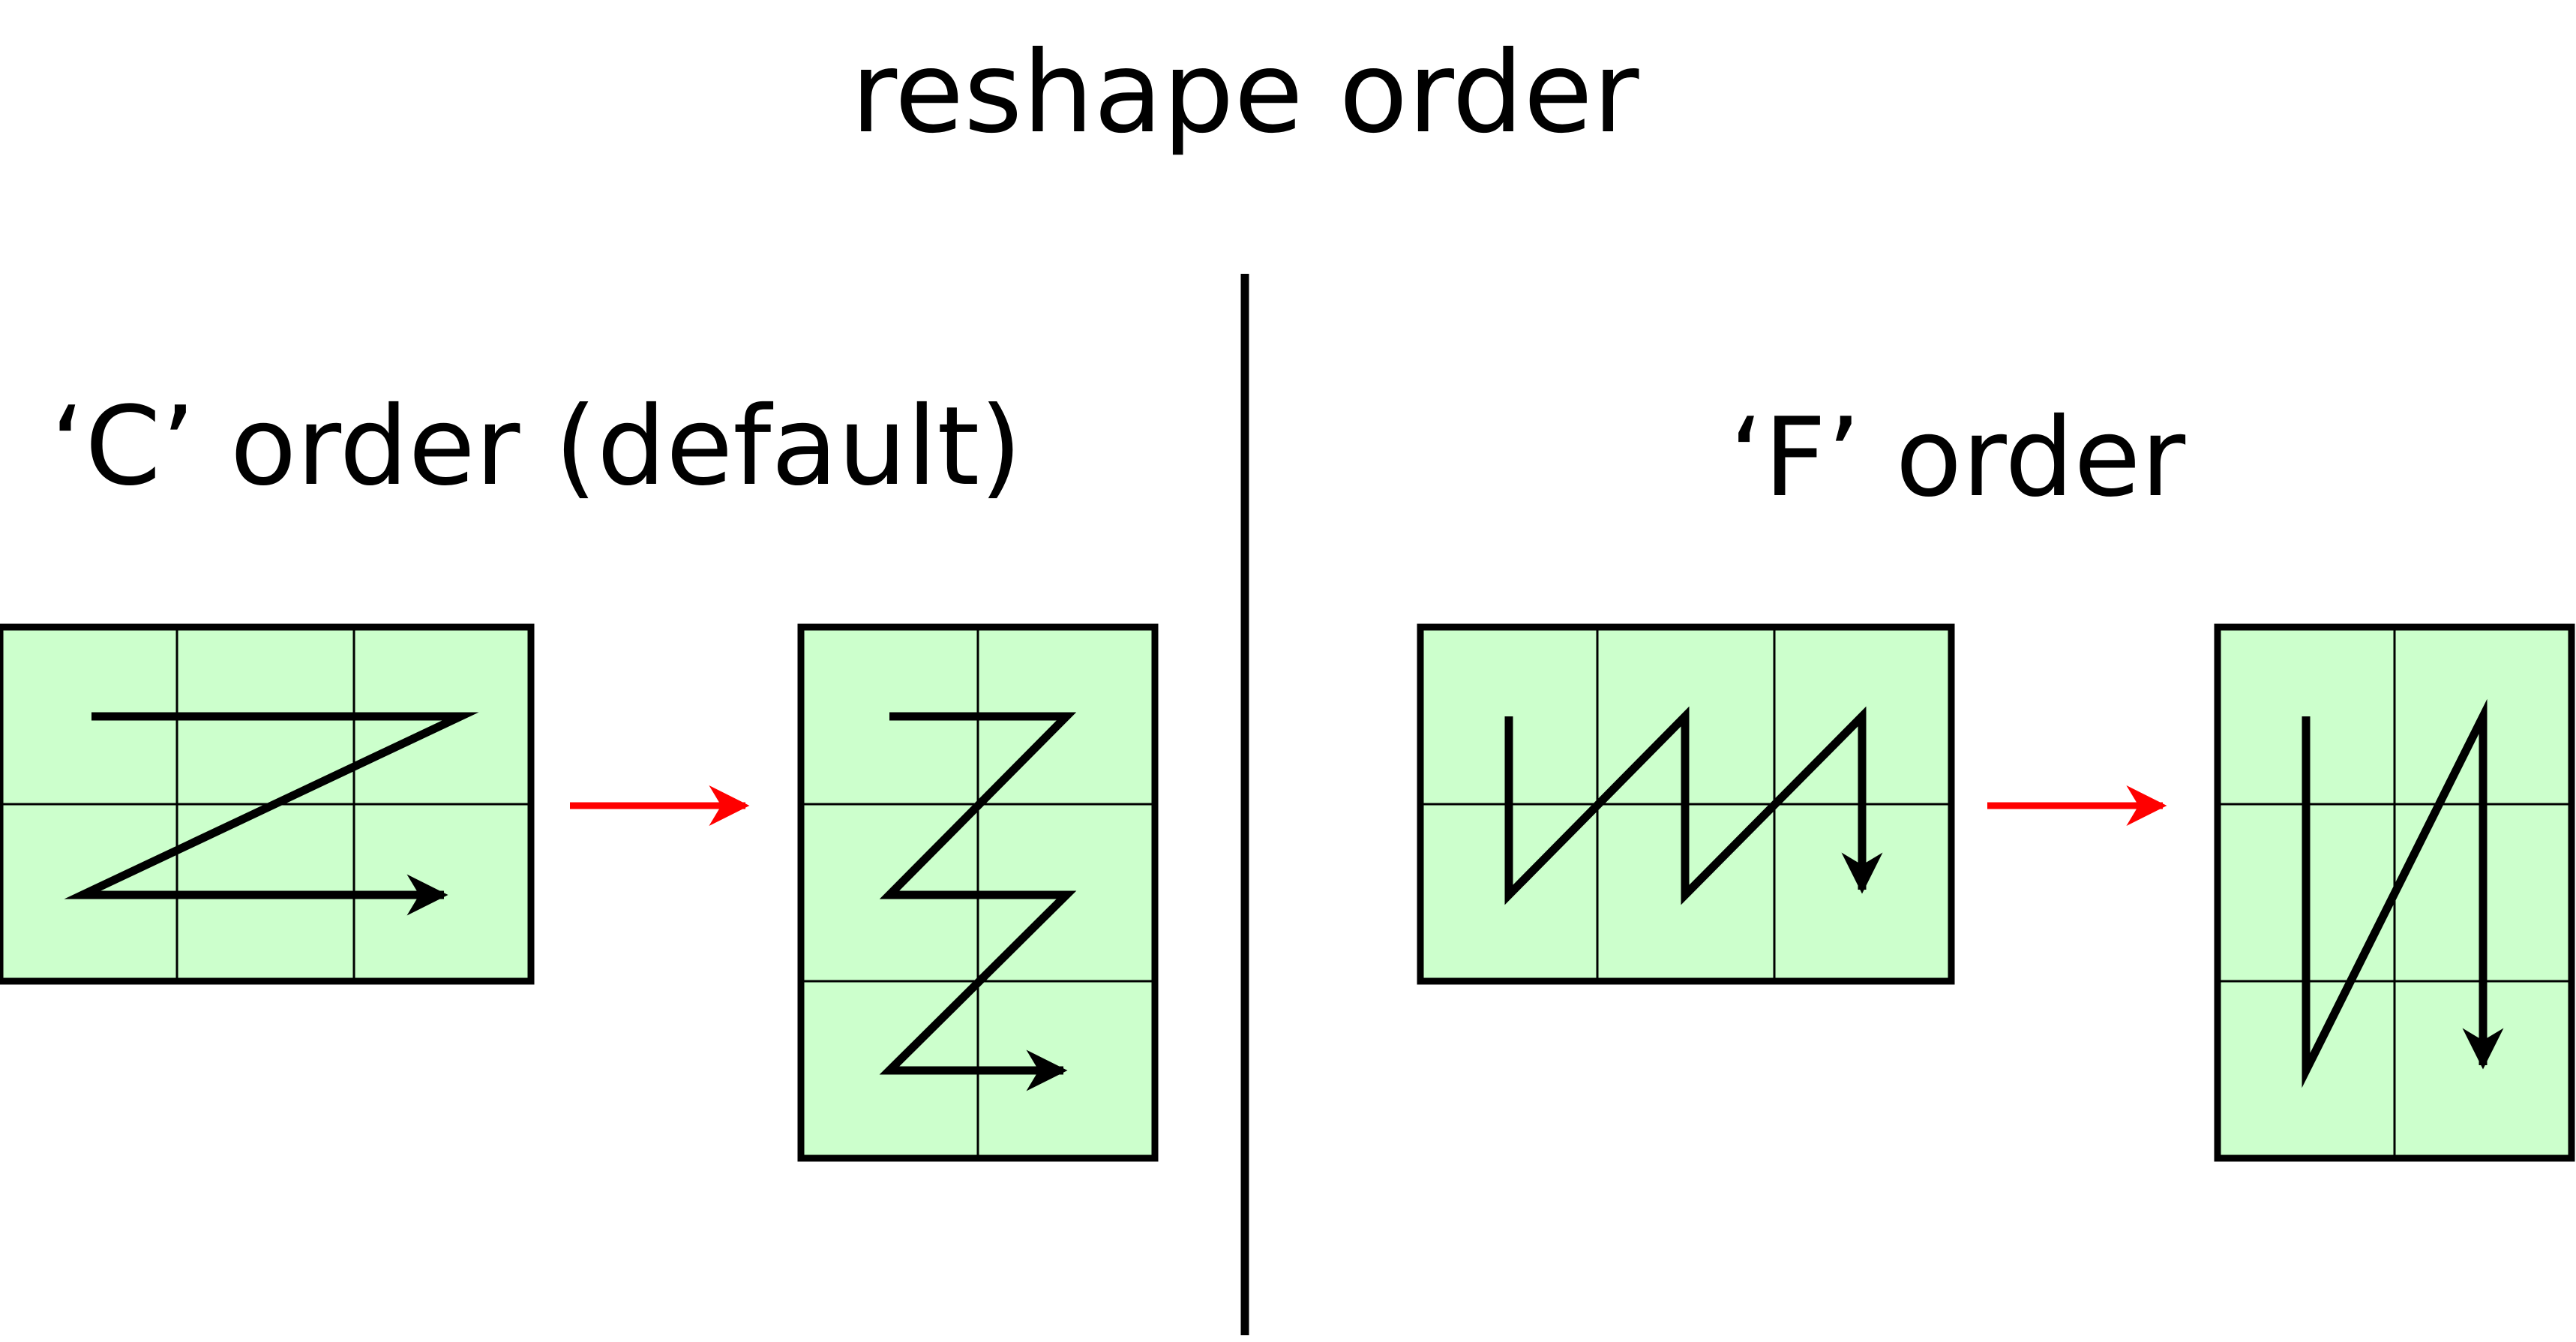 The image size is (2576, 1342). I want to click on c-target-traversal-path, so click(978, 902).